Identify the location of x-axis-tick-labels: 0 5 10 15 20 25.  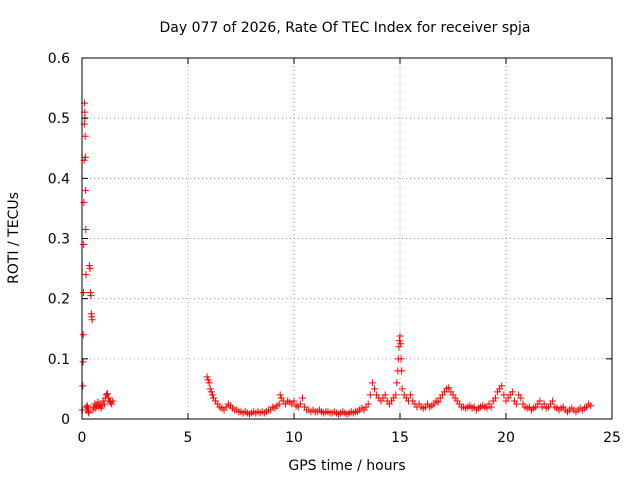
(349, 438).